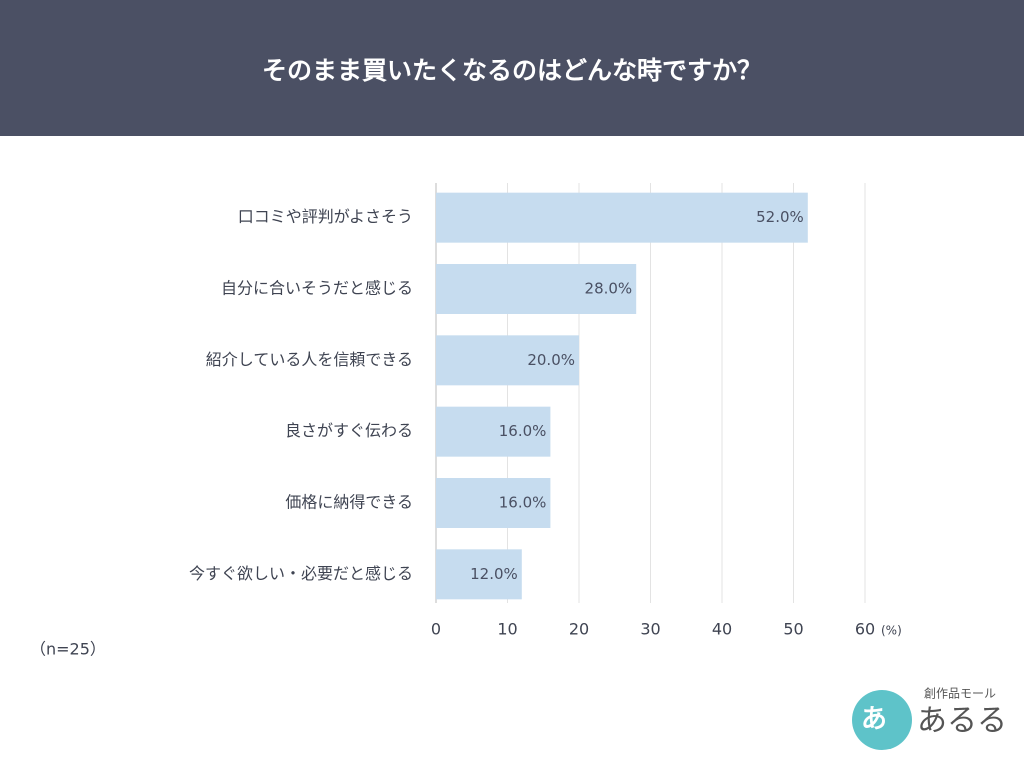 This screenshot has width=1024, height=768. I want to click on note: （n=25）, so click(68, 649).